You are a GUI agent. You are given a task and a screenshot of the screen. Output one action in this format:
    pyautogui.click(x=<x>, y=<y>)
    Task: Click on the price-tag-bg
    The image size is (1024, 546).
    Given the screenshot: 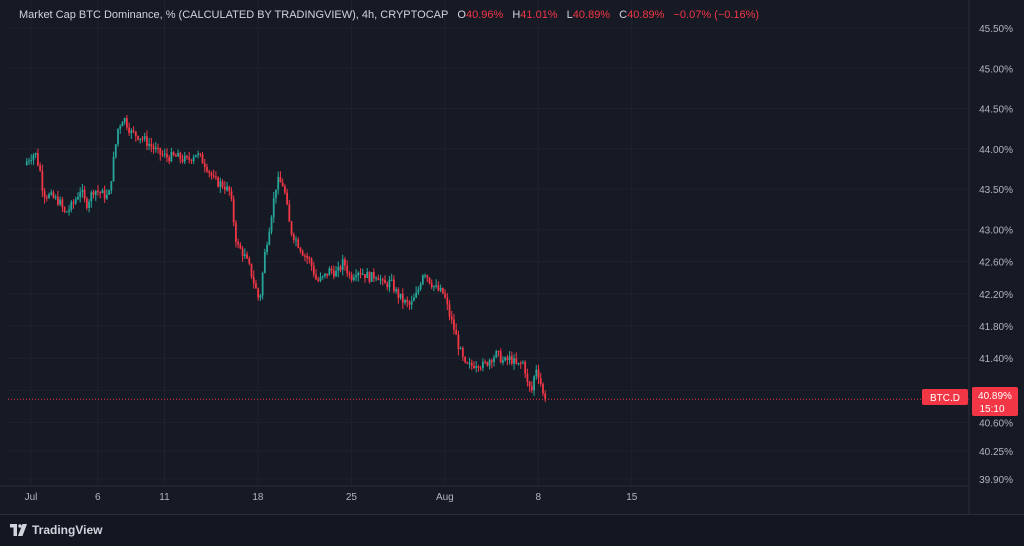 What is the action you would take?
    pyautogui.click(x=995, y=401)
    